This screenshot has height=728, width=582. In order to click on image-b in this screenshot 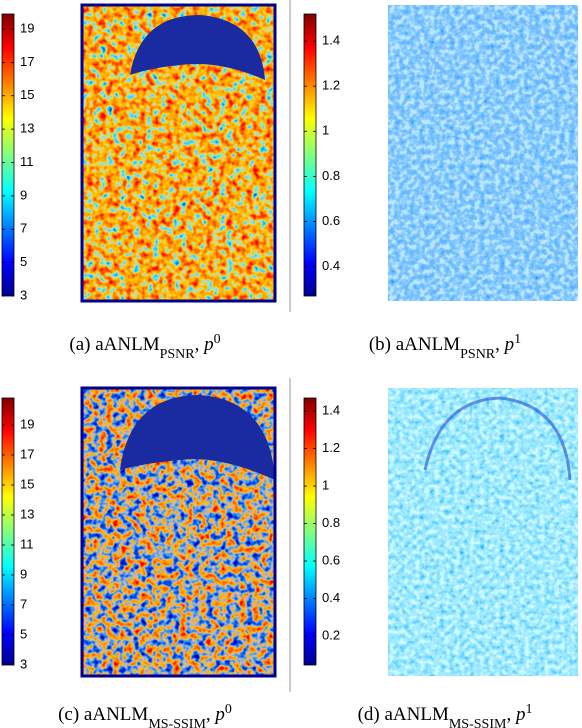, I will do `click(483, 153)`.